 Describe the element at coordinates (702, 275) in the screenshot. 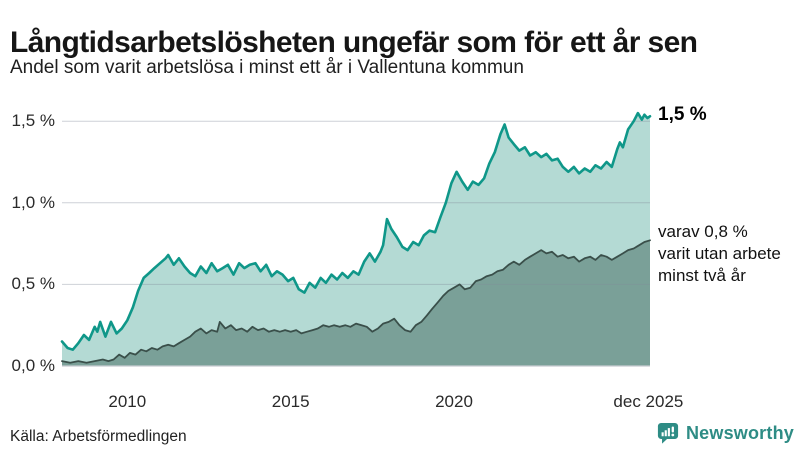

I see `annotation-line-3: minst två år` at that location.